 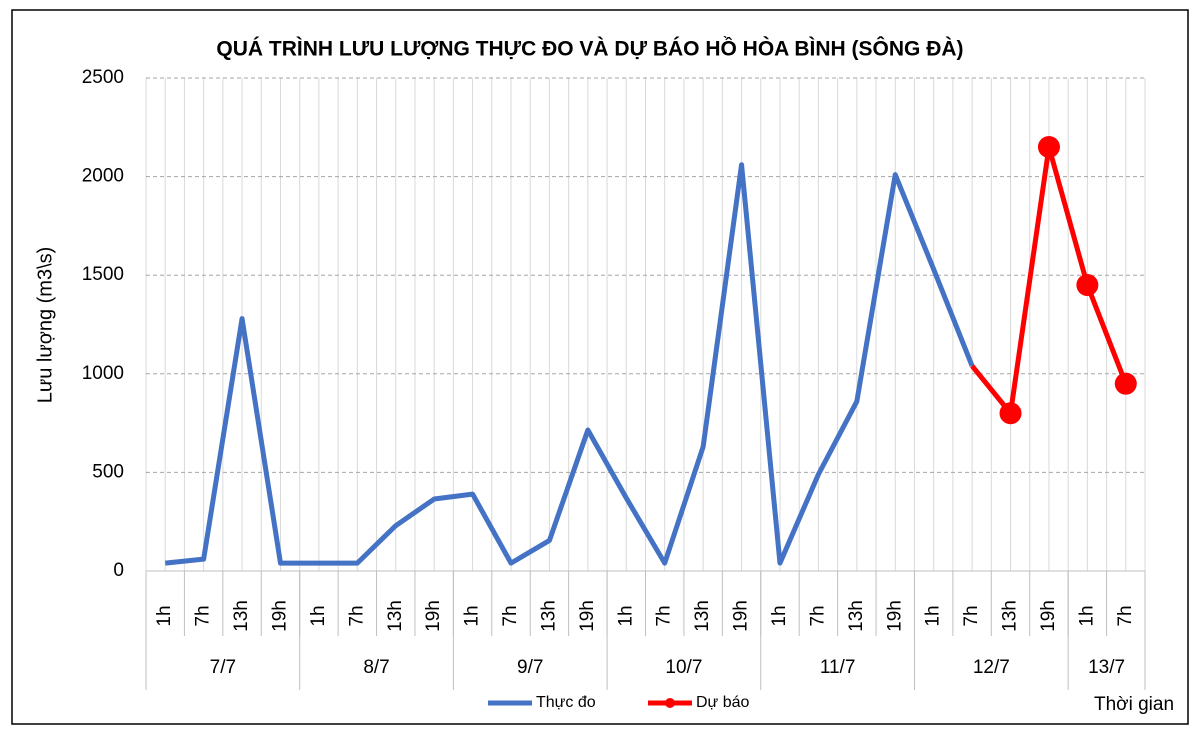 I want to click on y-axis-label: Lưu lượng (m3\s), so click(x=45, y=325).